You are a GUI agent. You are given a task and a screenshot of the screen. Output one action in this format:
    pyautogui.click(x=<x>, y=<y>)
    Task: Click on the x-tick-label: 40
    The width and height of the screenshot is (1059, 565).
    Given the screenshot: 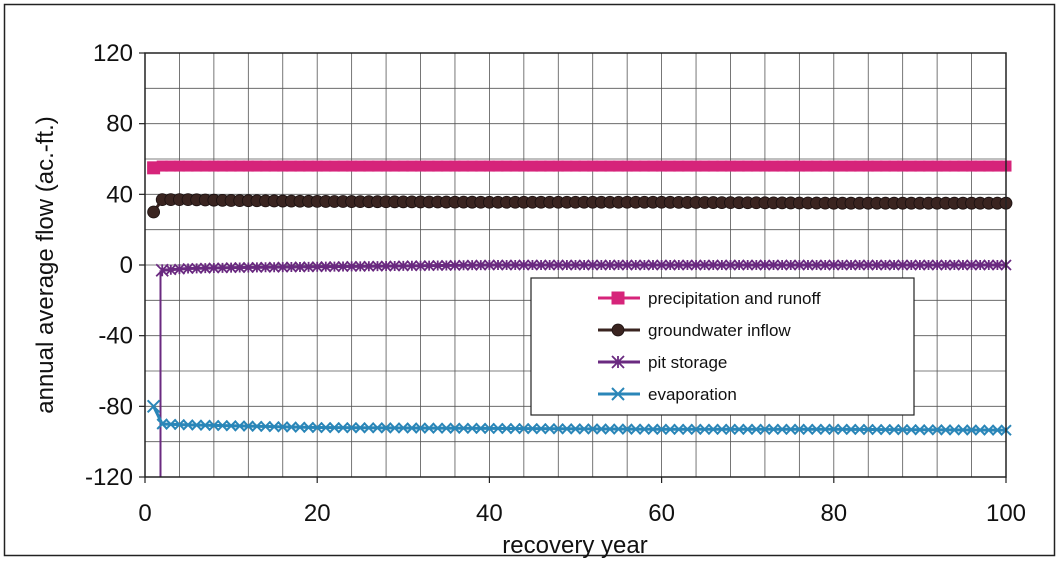 What is the action you would take?
    pyautogui.click(x=489, y=513)
    